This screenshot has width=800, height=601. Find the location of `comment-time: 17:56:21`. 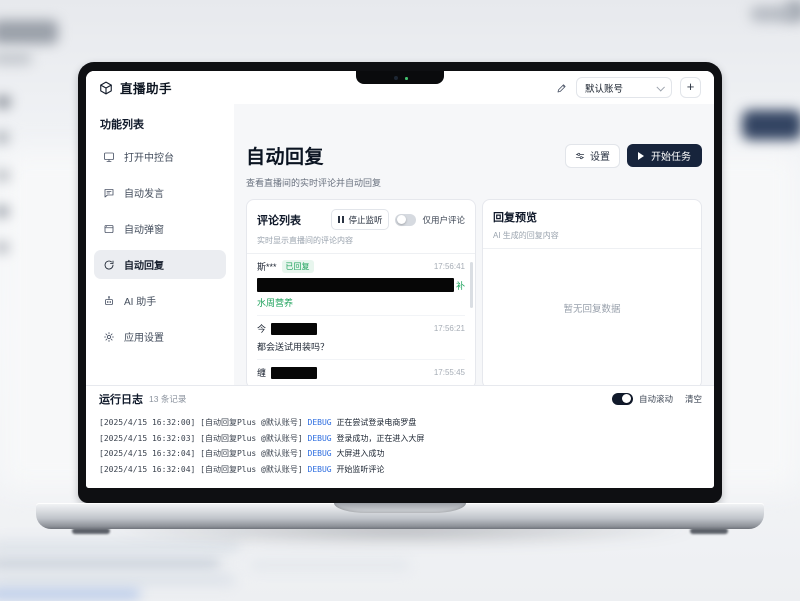

comment-time: 17:56:21 is located at coordinates (449, 328).